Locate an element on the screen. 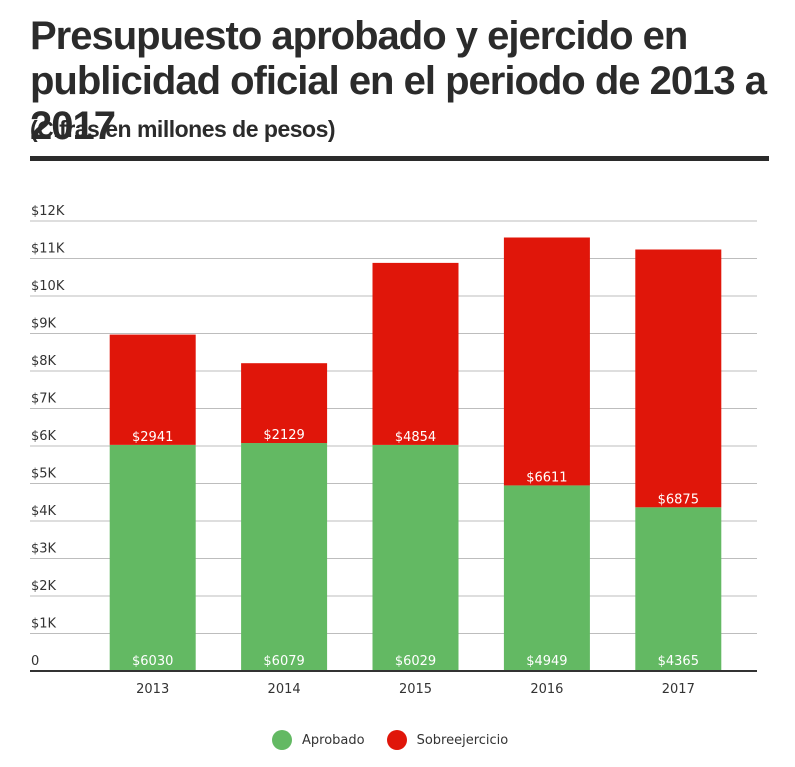  data-label-sobreejercicio: $2129 is located at coordinates (283, 435).